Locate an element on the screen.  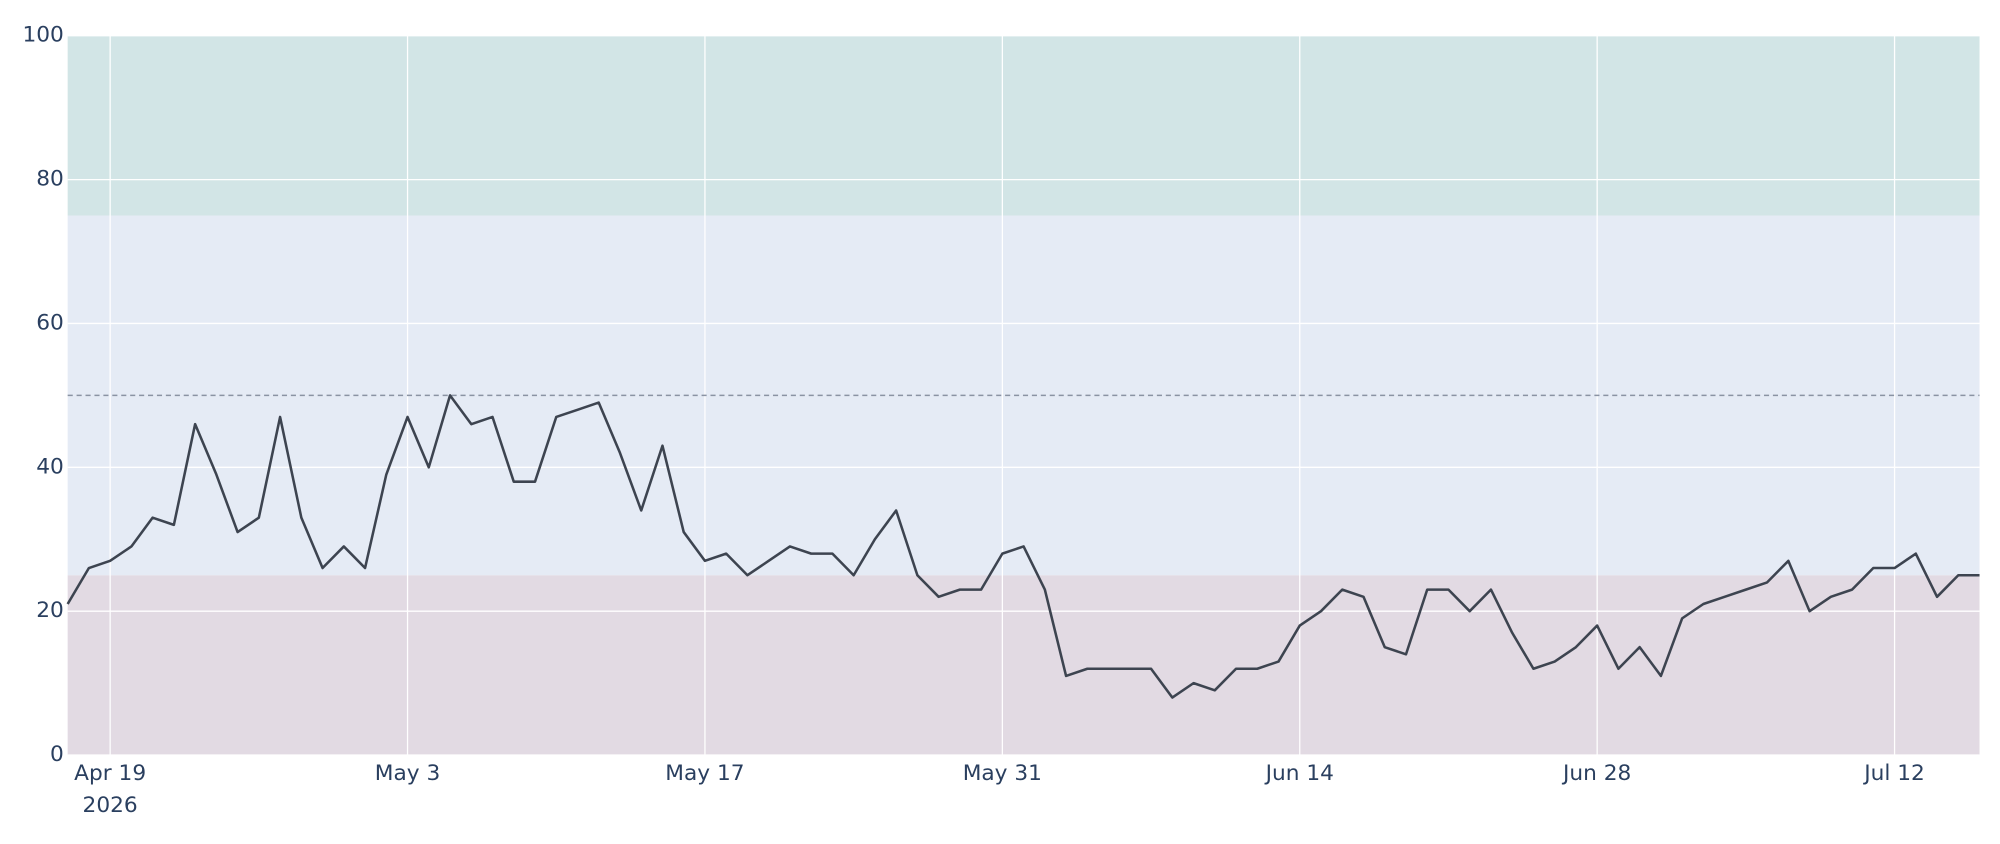
x-tick-label: May 3 is located at coordinates (407, 773).